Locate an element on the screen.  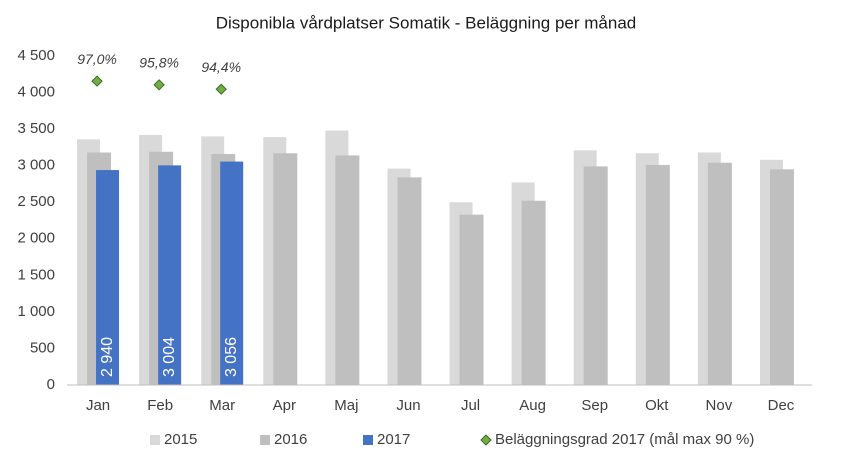
data-label: 3 004 is located at coordinates (169, 357).